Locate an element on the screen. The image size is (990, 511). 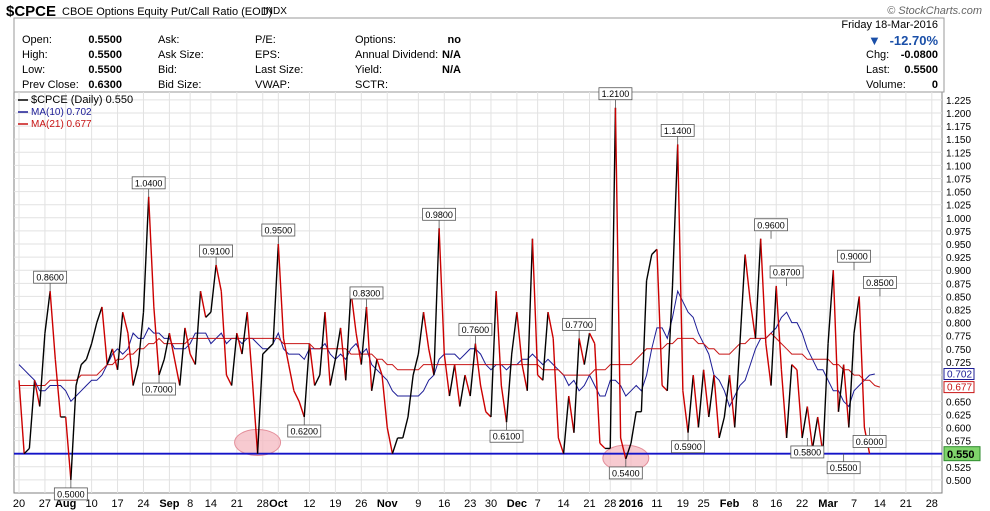
callout-label: 0.5400 is located at coordinates (626, 473).